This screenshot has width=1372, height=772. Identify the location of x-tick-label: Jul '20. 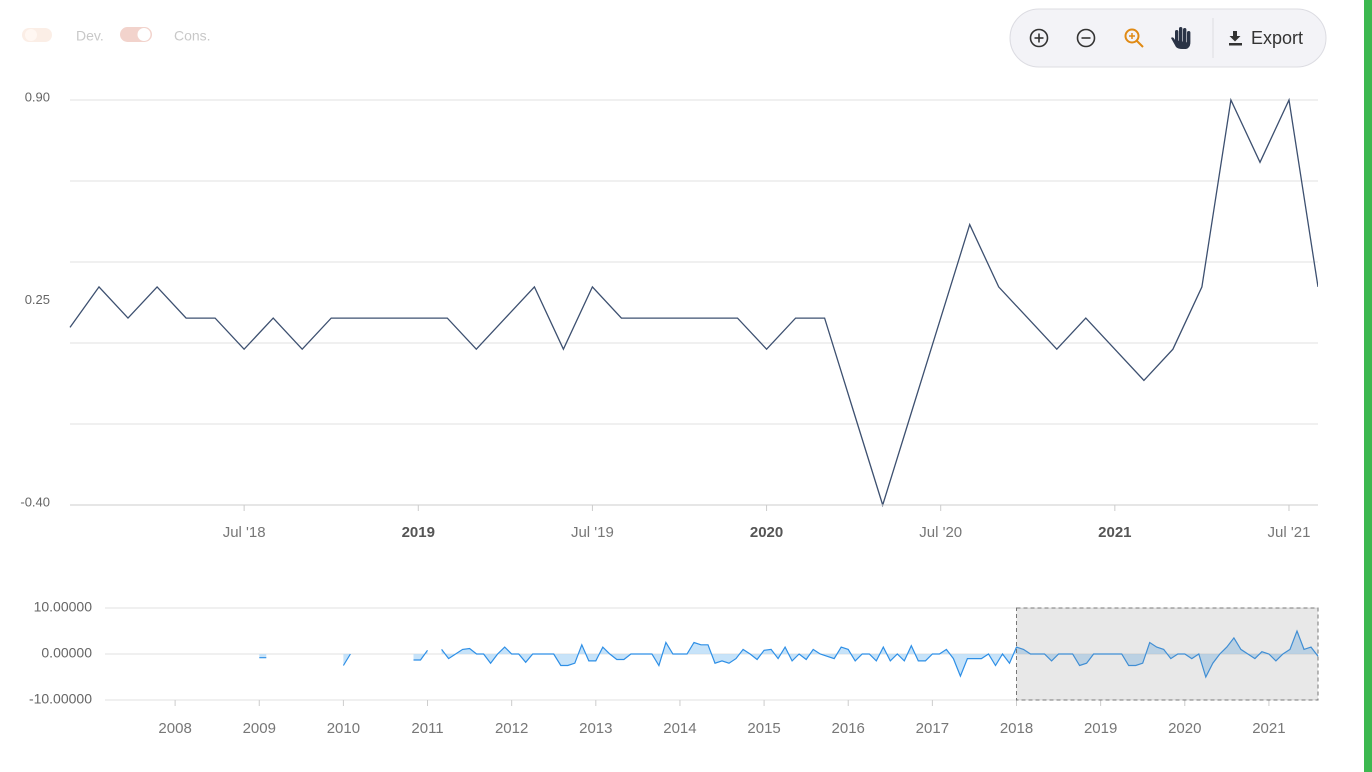
(940, 532).